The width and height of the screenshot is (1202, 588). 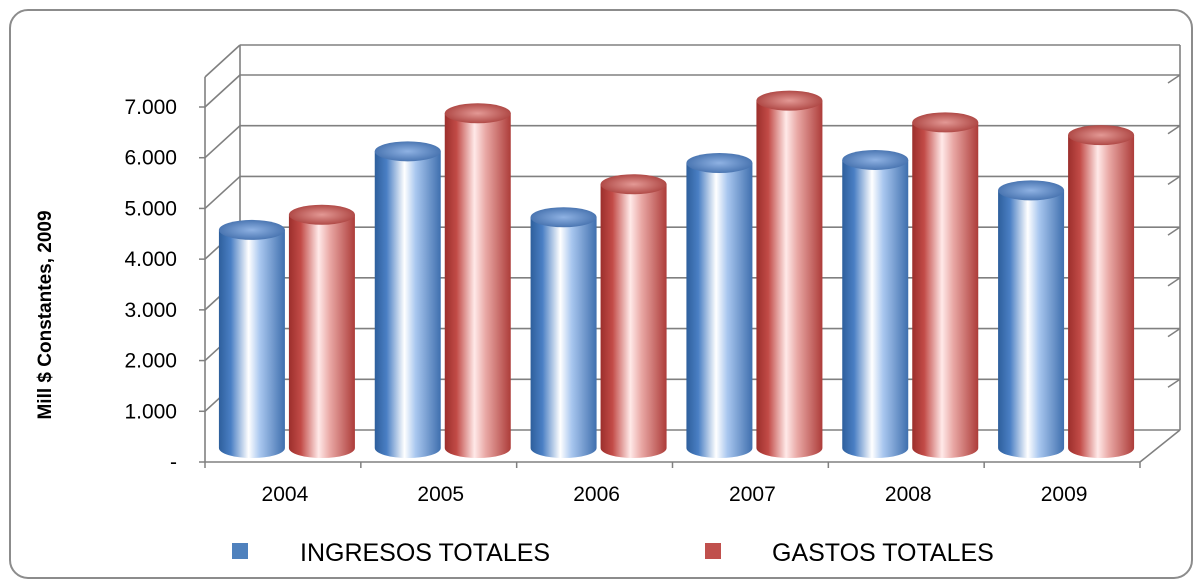 What do you see at coordinates (713, 551) in the screenshot?
I see `legend-swatch-gastos` at bounding box center [713, 551].